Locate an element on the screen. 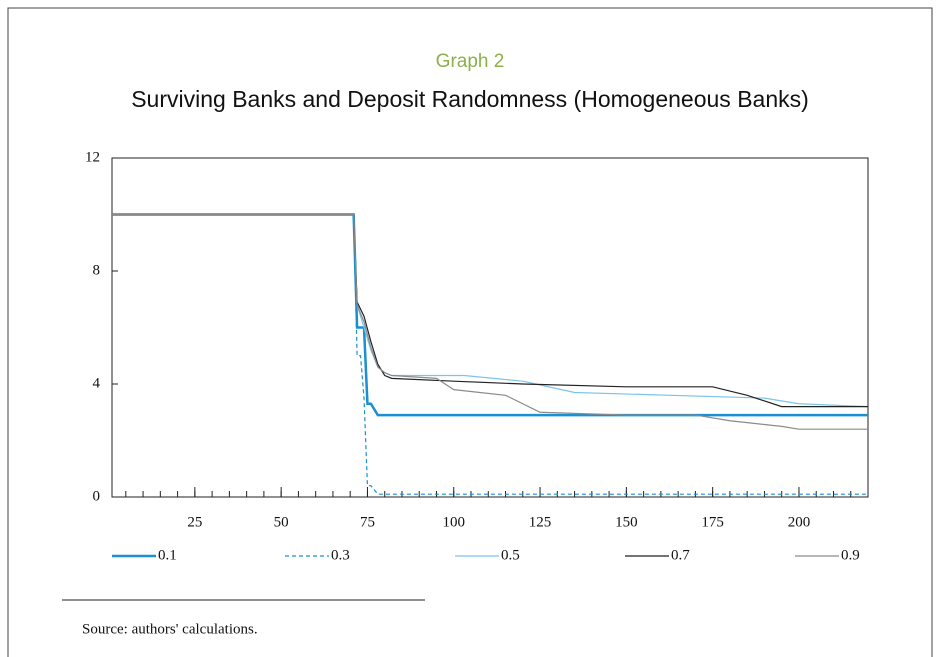 This screenshot has height=657, width=941. chart-subtitle: Graph 2 is located at coordinates (470, 61).